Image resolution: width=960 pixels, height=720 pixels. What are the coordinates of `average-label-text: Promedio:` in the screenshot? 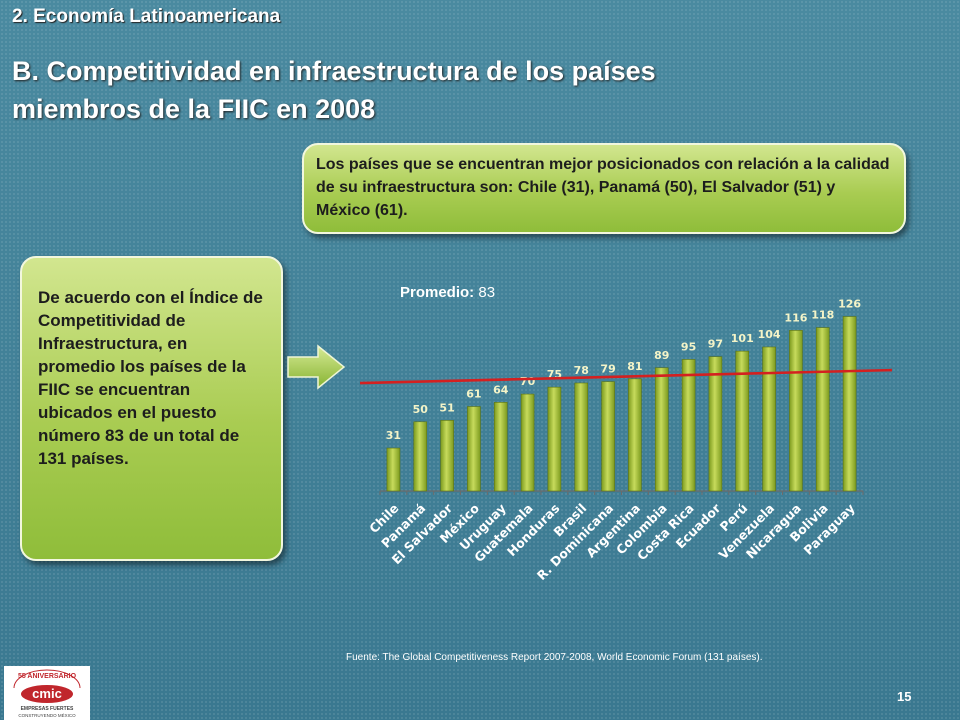 It's located at (437, 292).